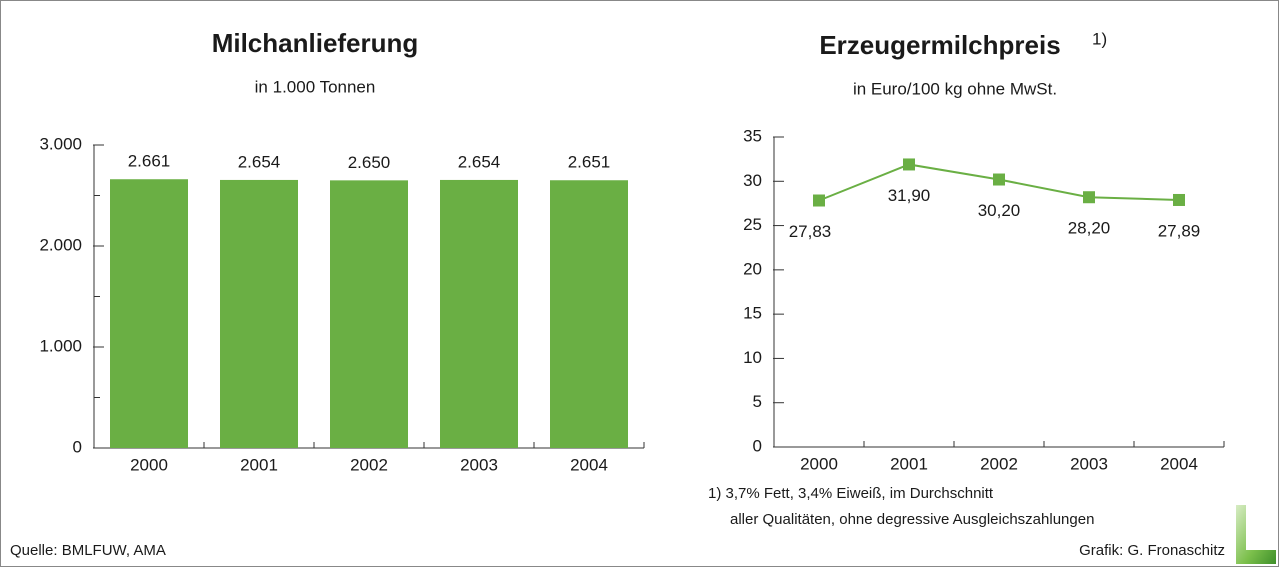 The width and height of the screenshot is (1279, 567). Describe the element at coordinates (589, 162) in the screenshot. I see `value-label: 2.651` at that location.